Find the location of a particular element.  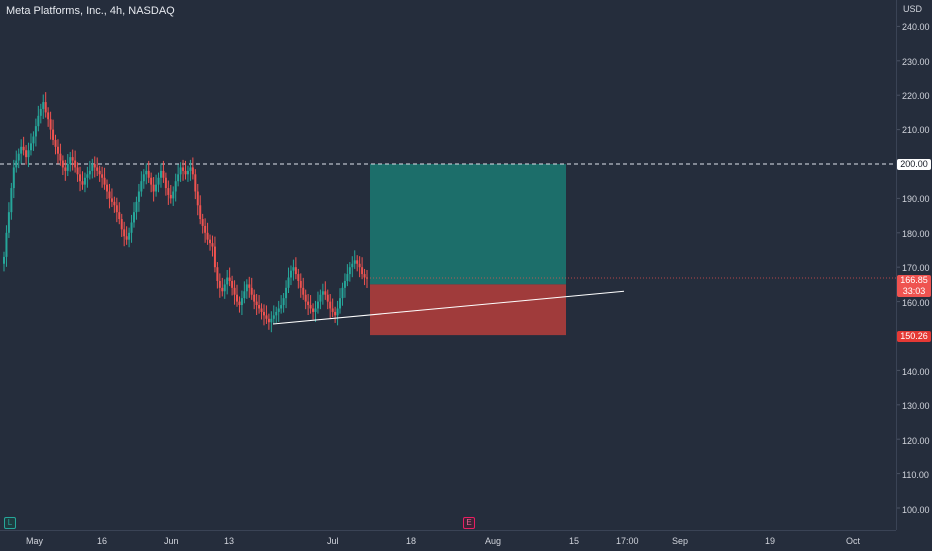

price-axis is located at coordinates (914, 265).